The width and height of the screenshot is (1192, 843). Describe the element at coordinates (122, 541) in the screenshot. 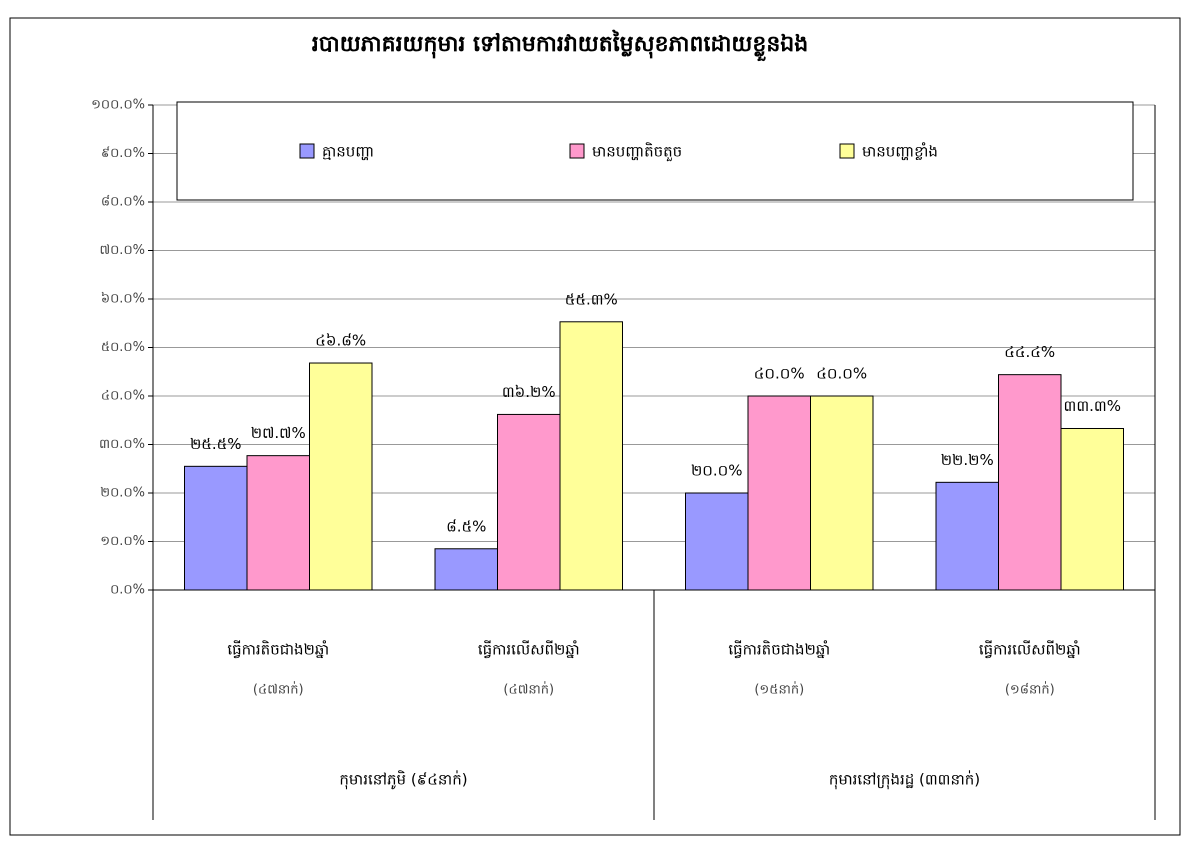

I see `y-tick-label: ១០.០%` at that location.